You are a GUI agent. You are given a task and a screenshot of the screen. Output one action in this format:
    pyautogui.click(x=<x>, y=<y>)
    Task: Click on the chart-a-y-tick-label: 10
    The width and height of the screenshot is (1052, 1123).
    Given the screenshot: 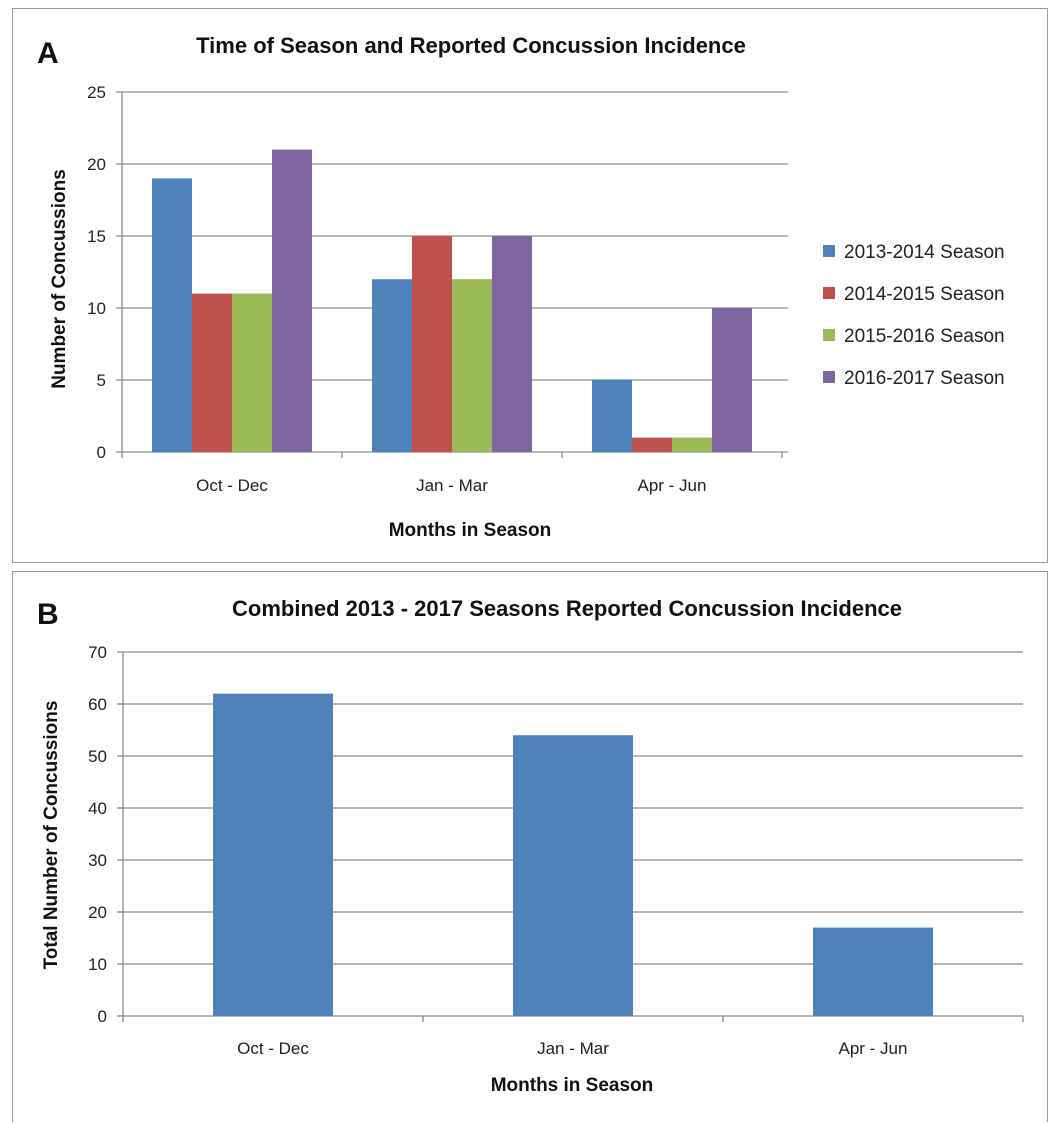 What is the action you would take?
    pyautogui.click(x=96, y=308)
    